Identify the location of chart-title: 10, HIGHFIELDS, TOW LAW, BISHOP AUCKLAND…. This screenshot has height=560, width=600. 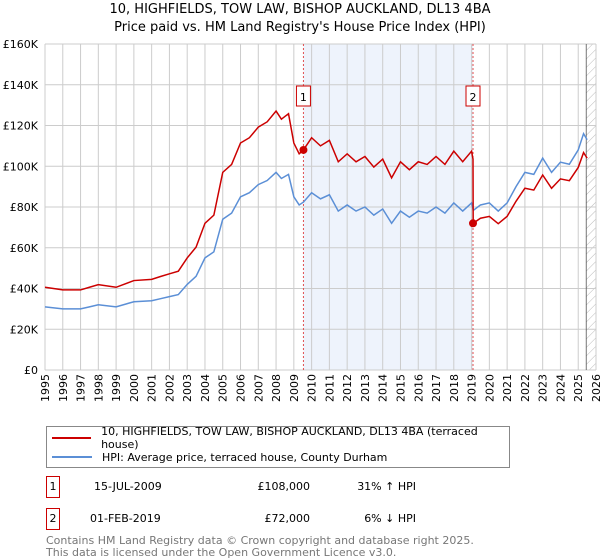
(300, 9).